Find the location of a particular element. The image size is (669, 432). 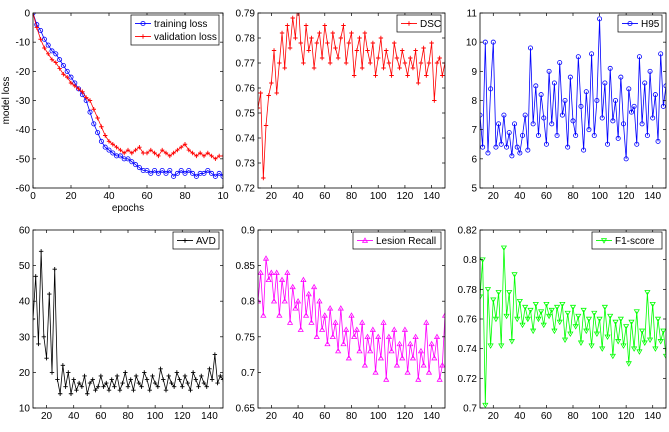

y-tick-label: 5 is located at coordinates (474, 189).